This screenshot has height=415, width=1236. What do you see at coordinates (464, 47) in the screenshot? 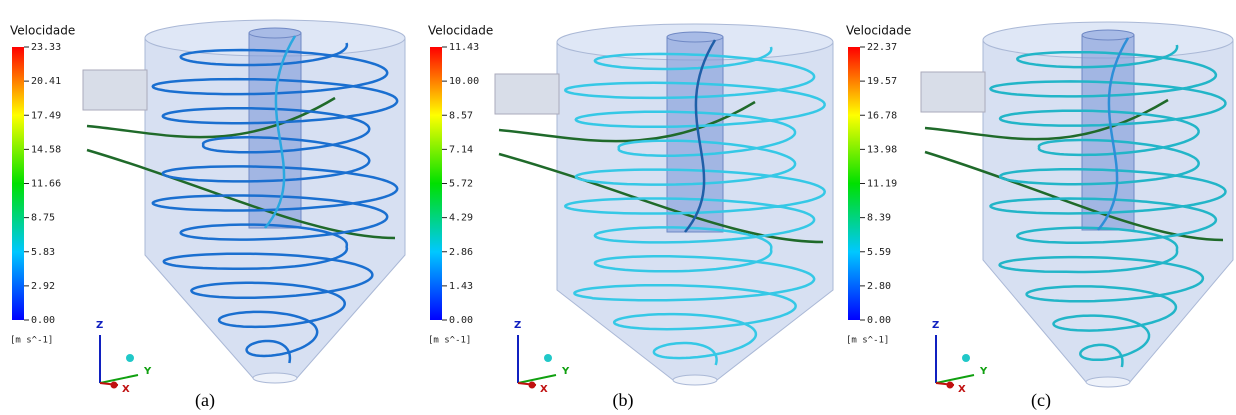
I see `legend-tick-label: 11.43` at bounding box center [464, 47].